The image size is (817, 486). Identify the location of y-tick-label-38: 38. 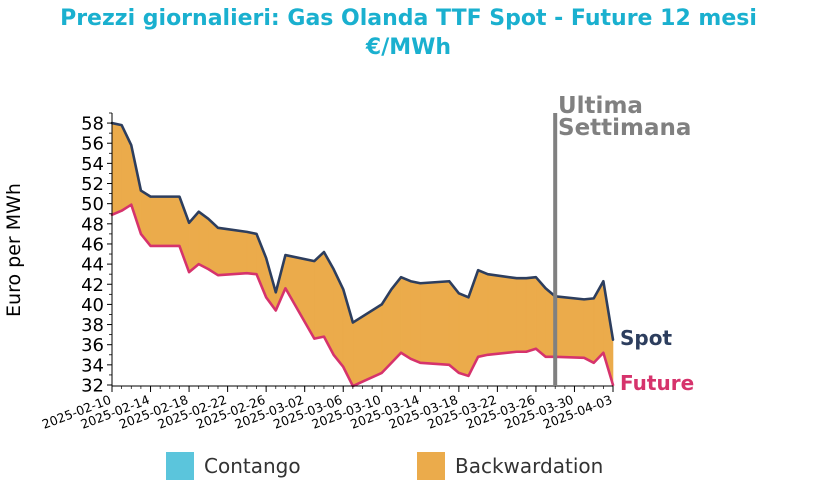
(92, 325).